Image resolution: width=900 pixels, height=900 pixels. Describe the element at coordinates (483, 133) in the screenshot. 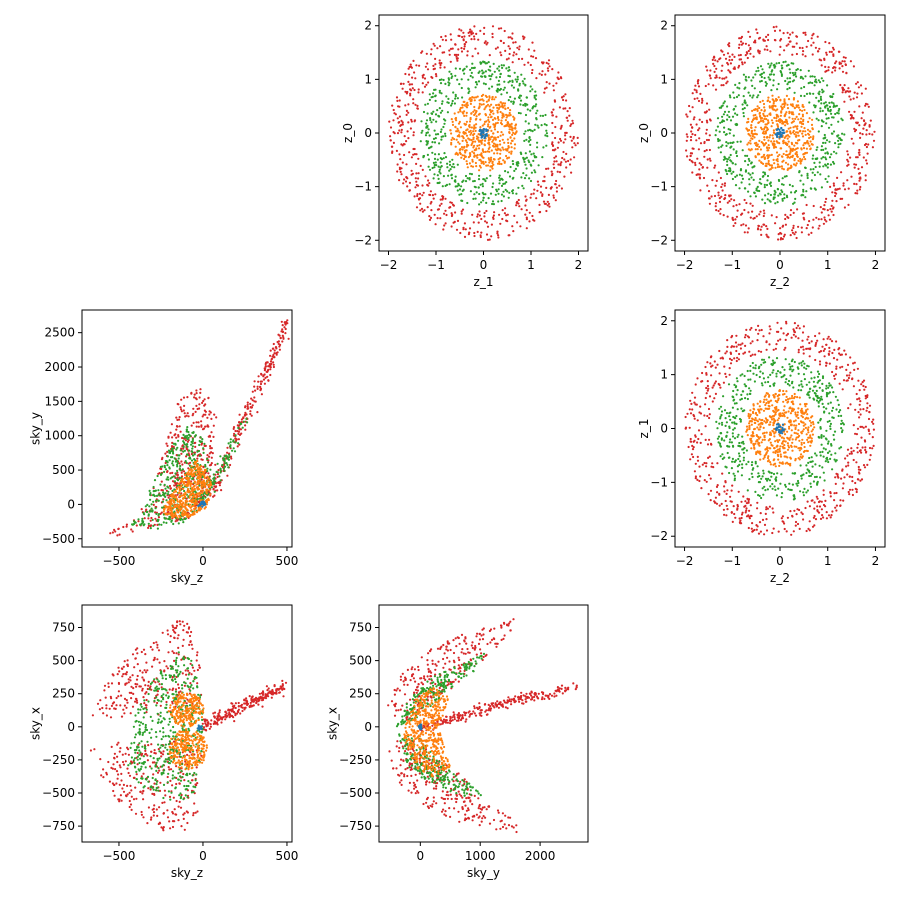

I see `points-layer` at that location.